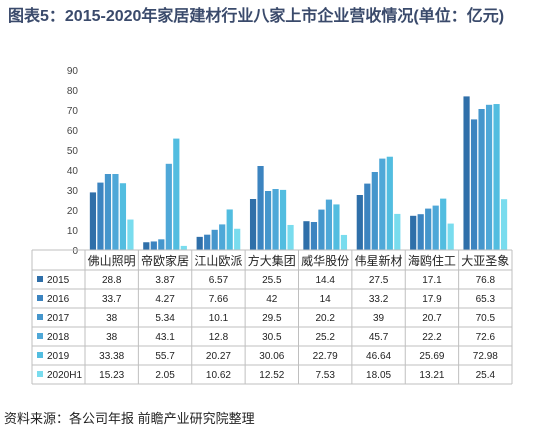 Image resolution: width=544 pixels, height=435 pixels. Describe the element at coordinates (485, 261) in the screenshot. I see `category-label-7: 大亚圣象` at that location.